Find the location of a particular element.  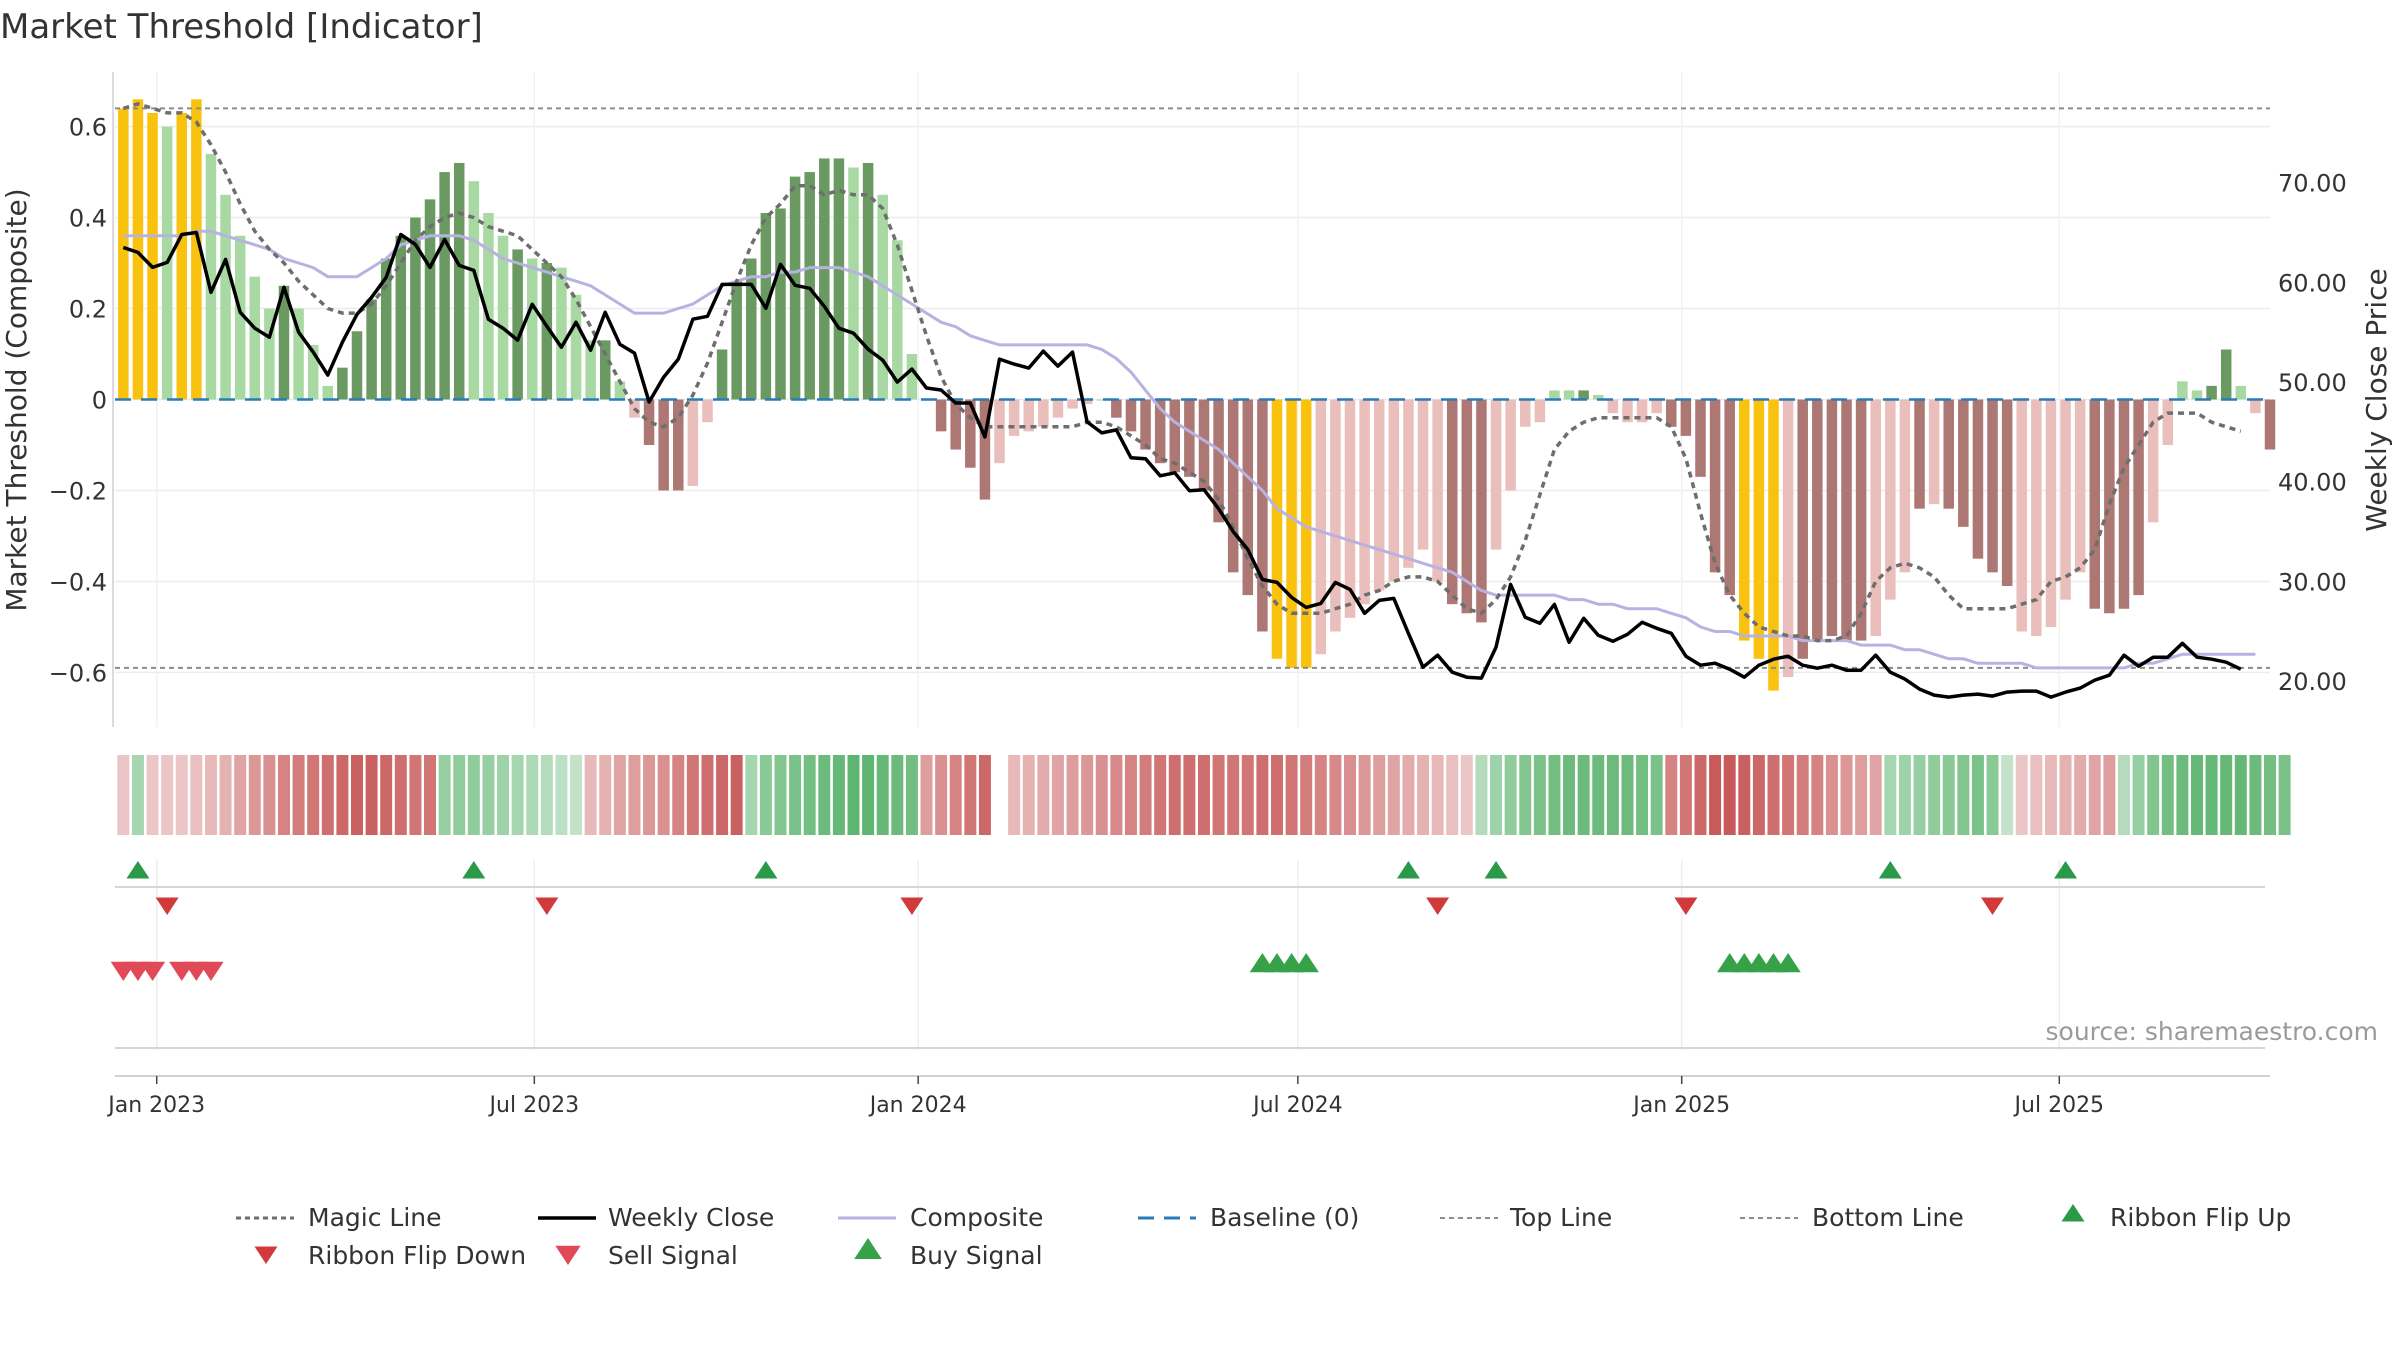

y2-tick-label: 70.00 is located at coordinates (2312, 184).